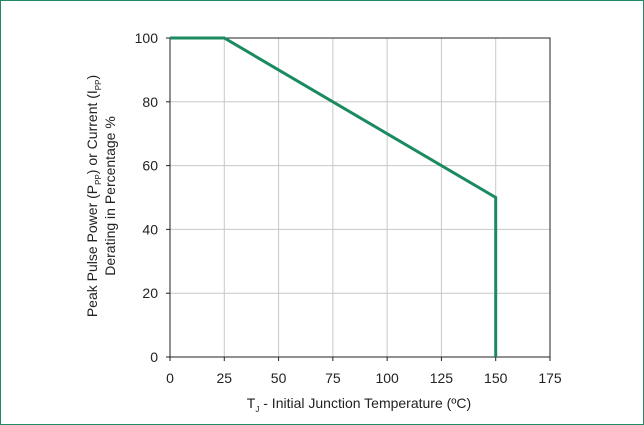  What do you see at coordinates (152, 197) in the screenshot?
I see `y-axis-ticks: 0 20 40 60 80 100` at bounding box center [152, 197].